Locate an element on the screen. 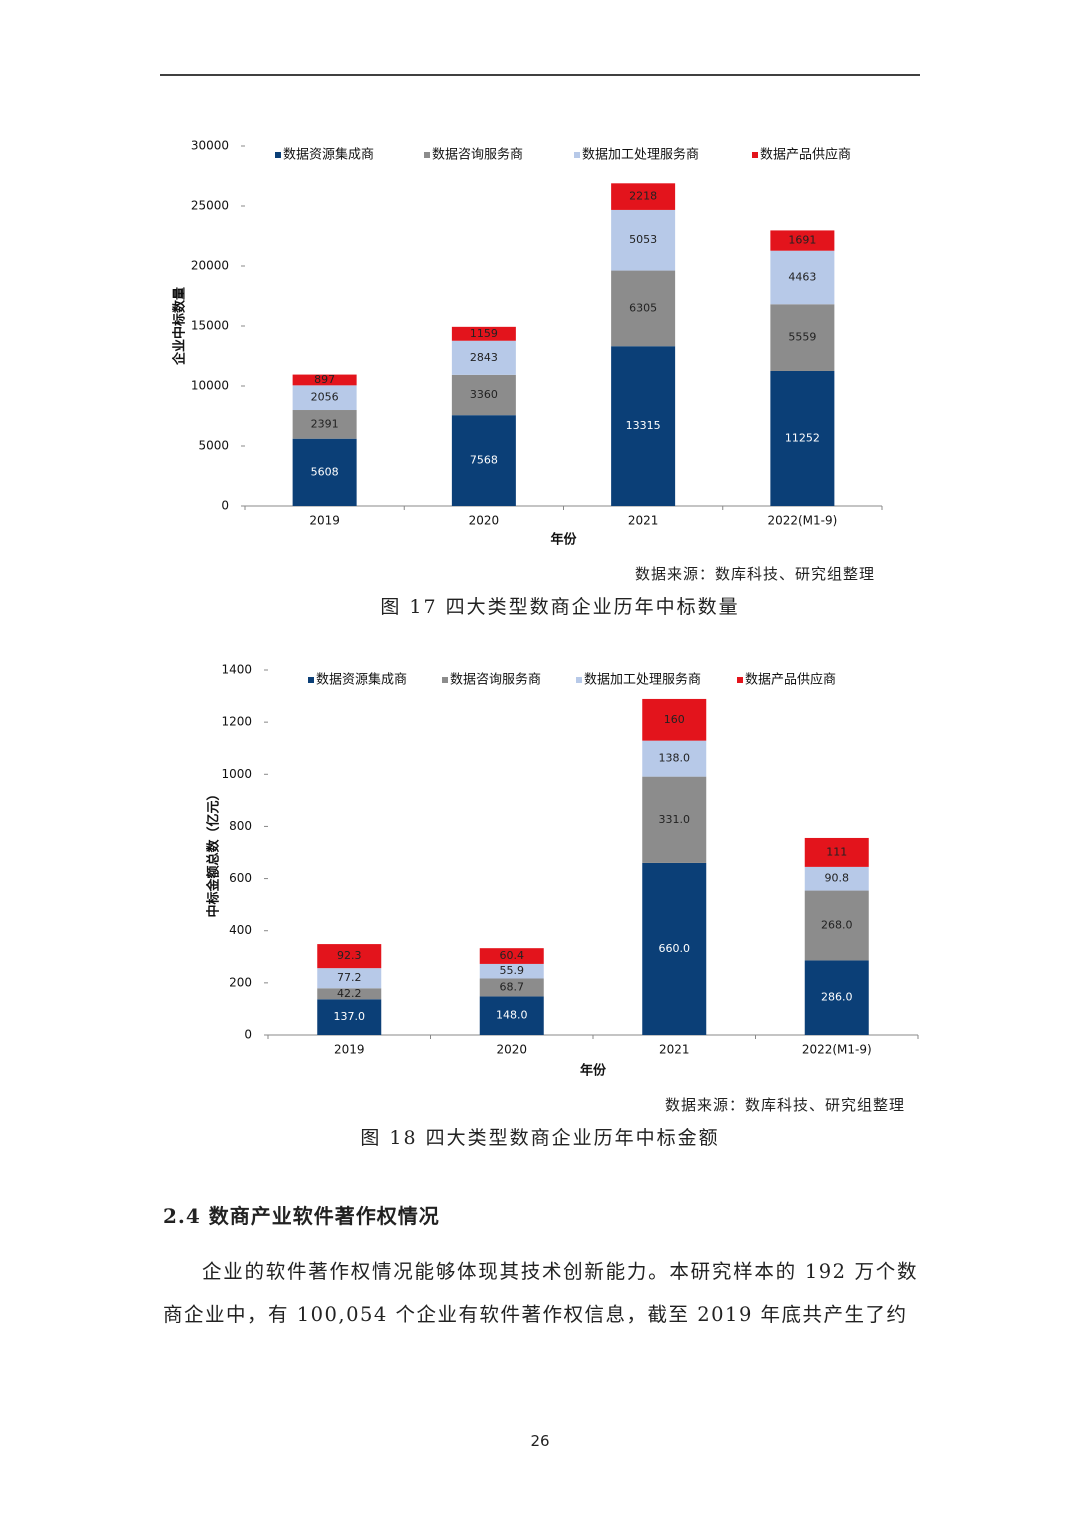 The width and height of the screenshot is (1080, 1527). value-label: 5608 is located at coordinates (325, 471).